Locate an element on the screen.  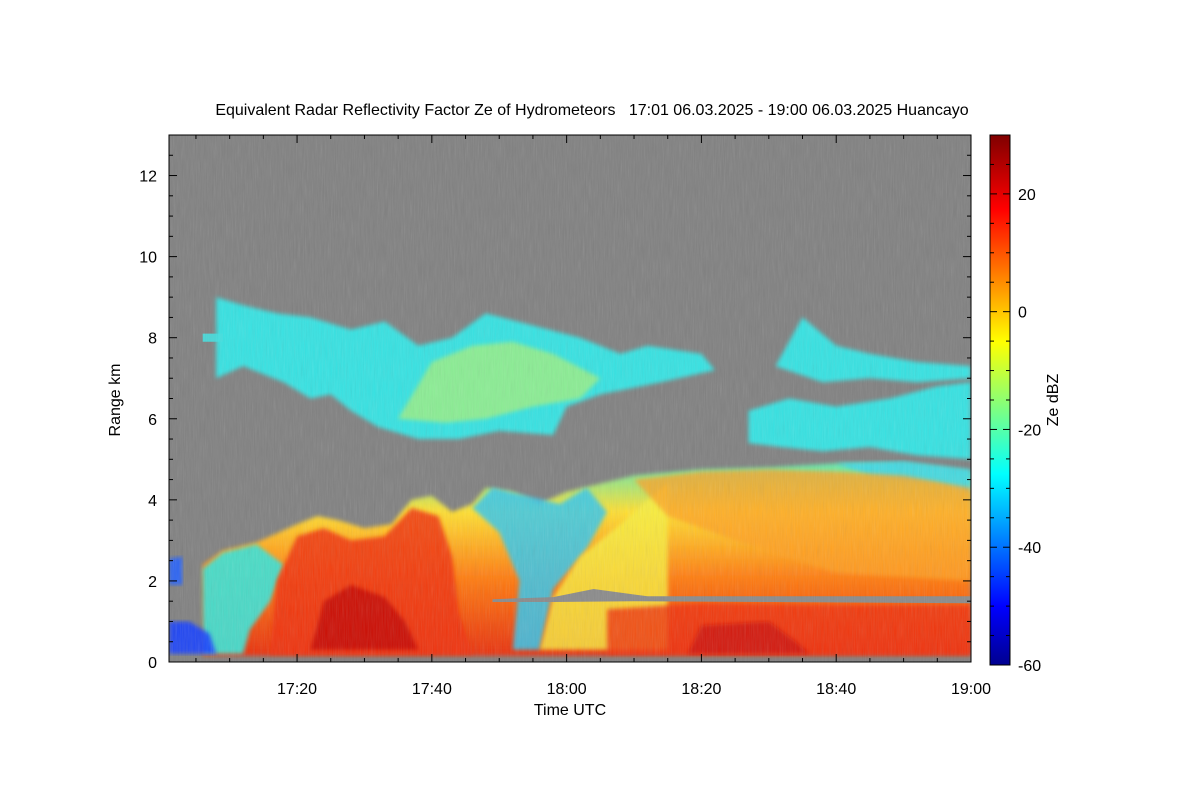
x-tick-label: 18:00 is located at coordinates (567, 689).